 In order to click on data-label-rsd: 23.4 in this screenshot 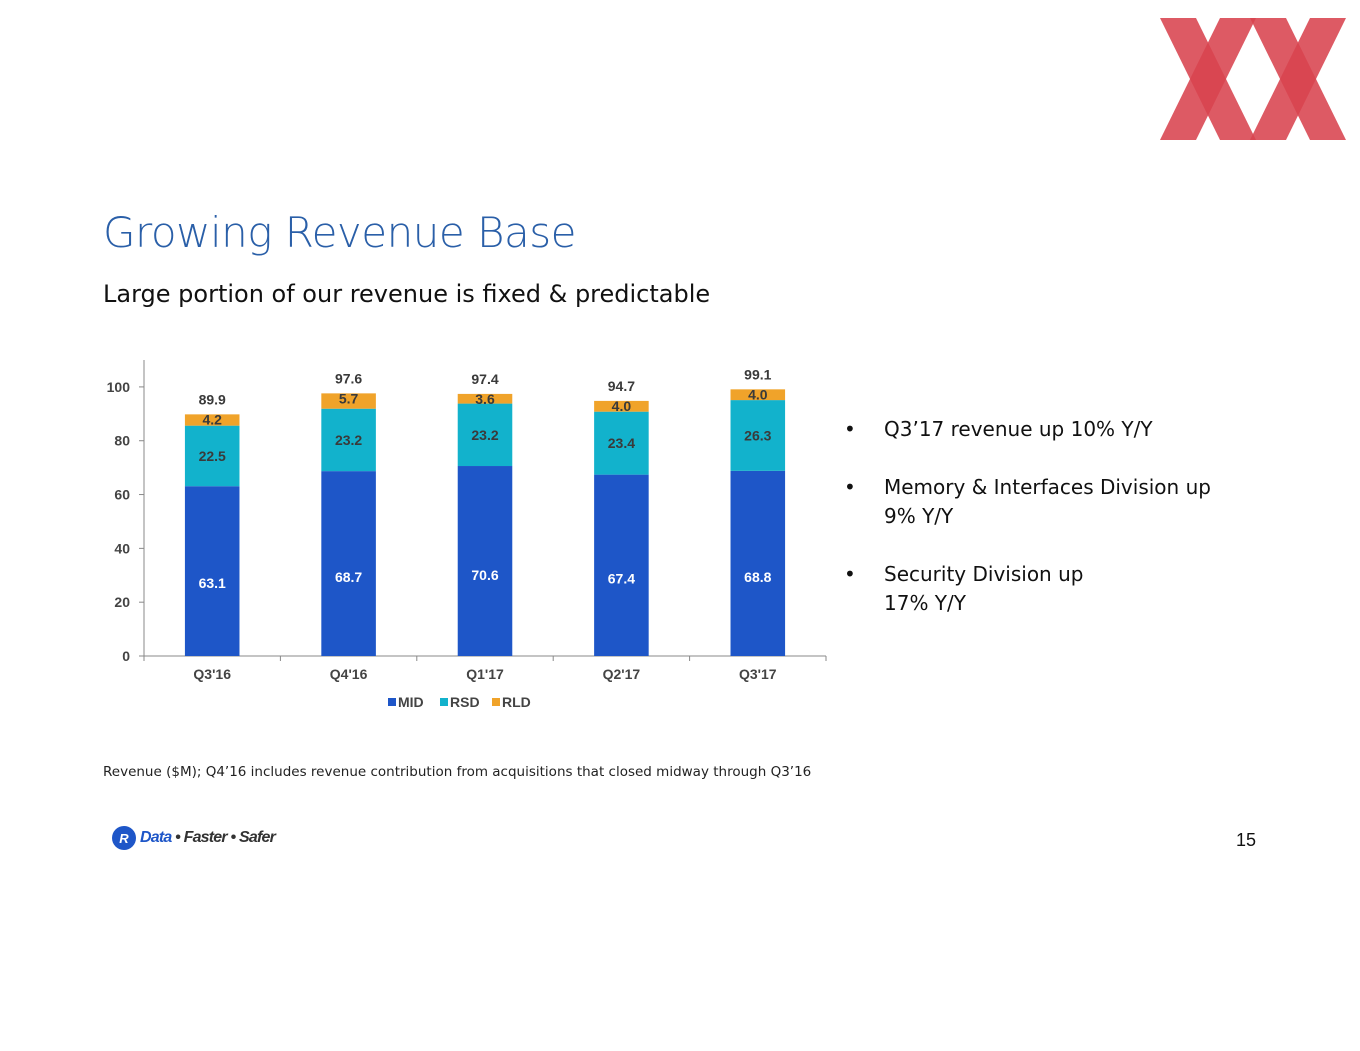, I will do `click(621, 443)`.